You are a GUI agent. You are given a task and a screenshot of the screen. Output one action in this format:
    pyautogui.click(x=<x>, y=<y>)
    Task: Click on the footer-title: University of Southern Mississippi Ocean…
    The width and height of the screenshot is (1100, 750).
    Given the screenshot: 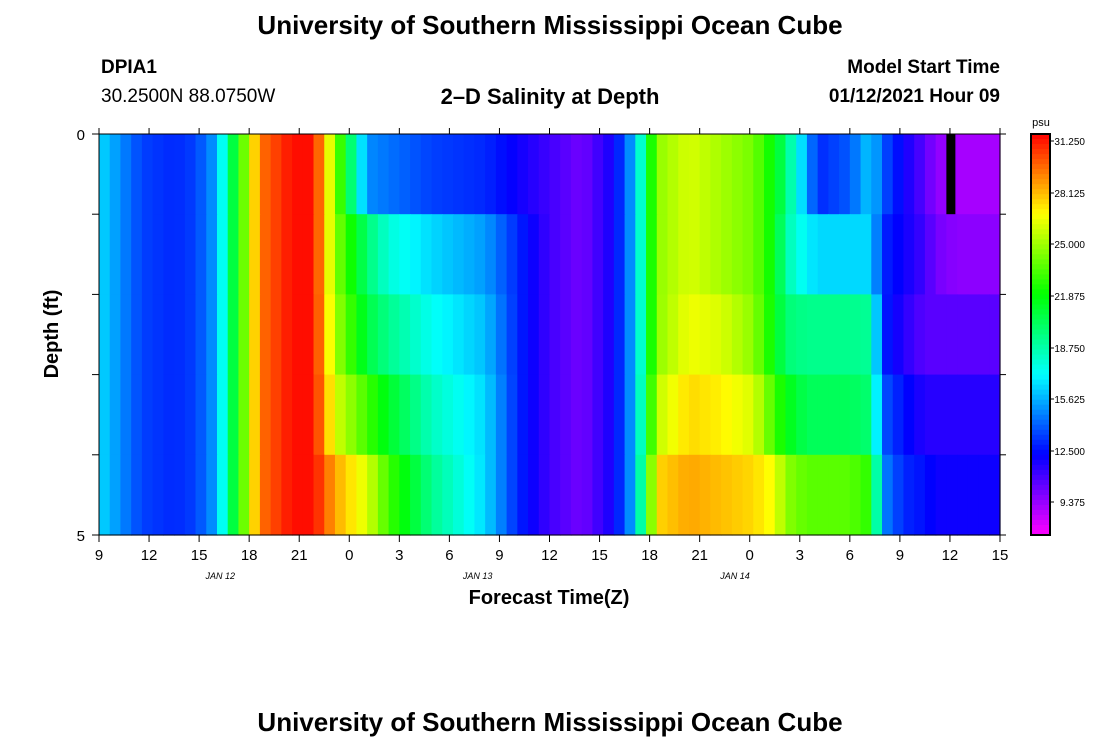 What is the action you would take?
    pyautogui.click(x=550, y=722)
    